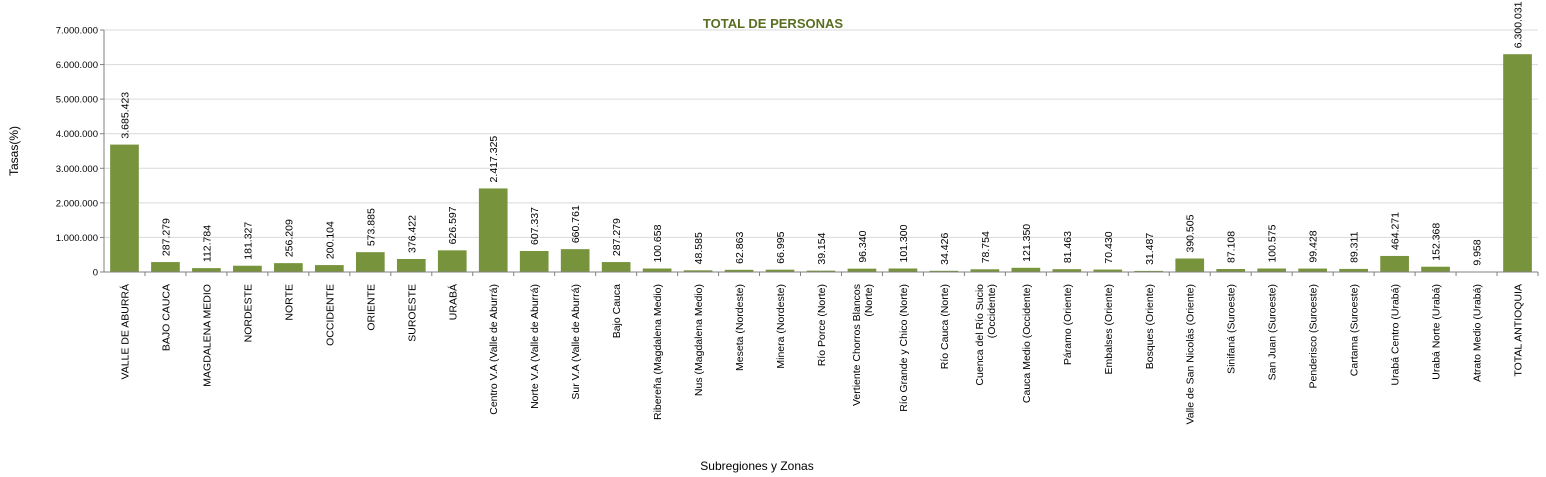  I want to click on data-label: 39.154, so click(822, 248).